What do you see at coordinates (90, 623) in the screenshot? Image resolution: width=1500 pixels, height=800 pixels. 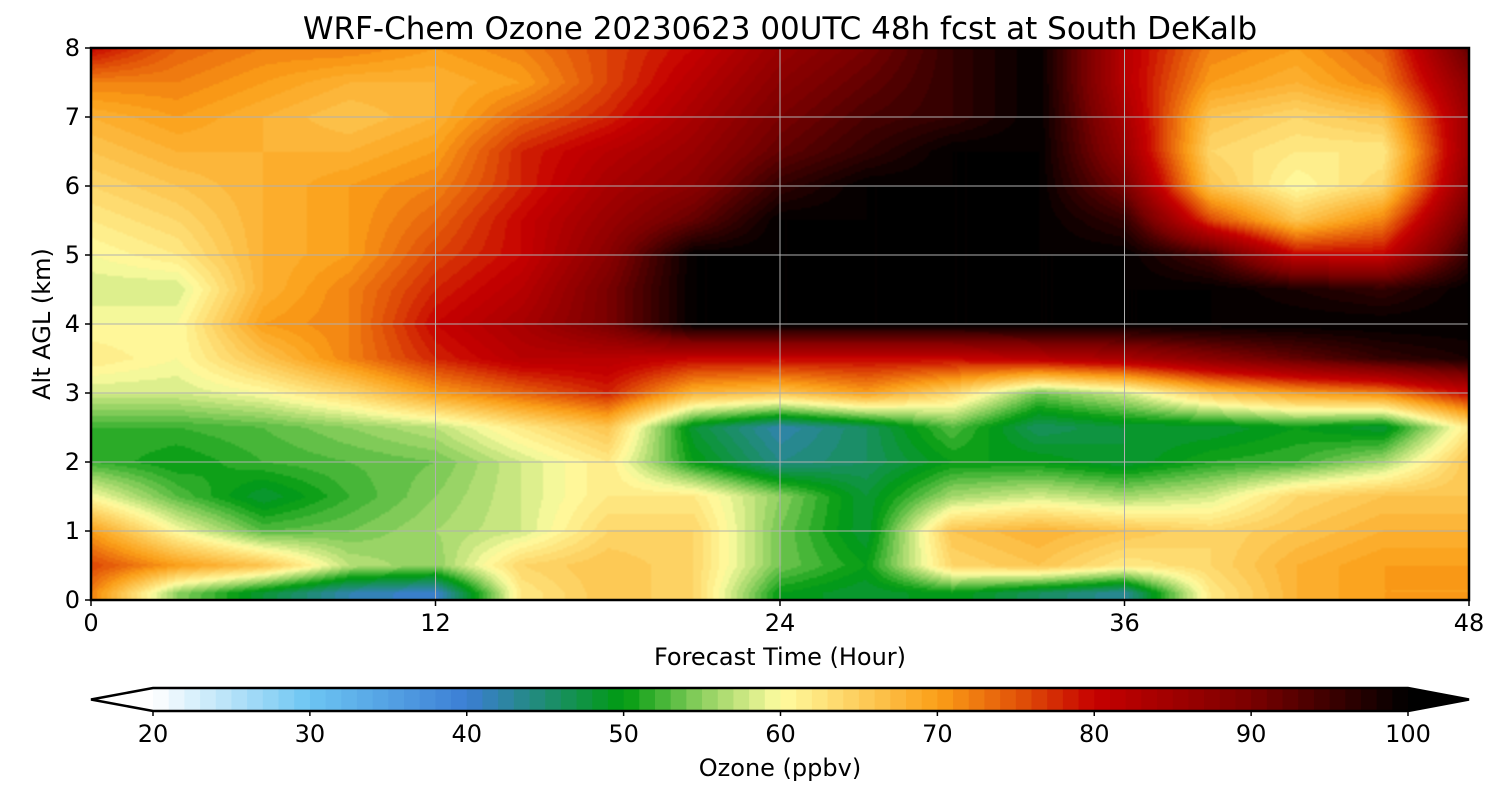 I see `x-tick-label: 0` at bounding box center [90, 623].